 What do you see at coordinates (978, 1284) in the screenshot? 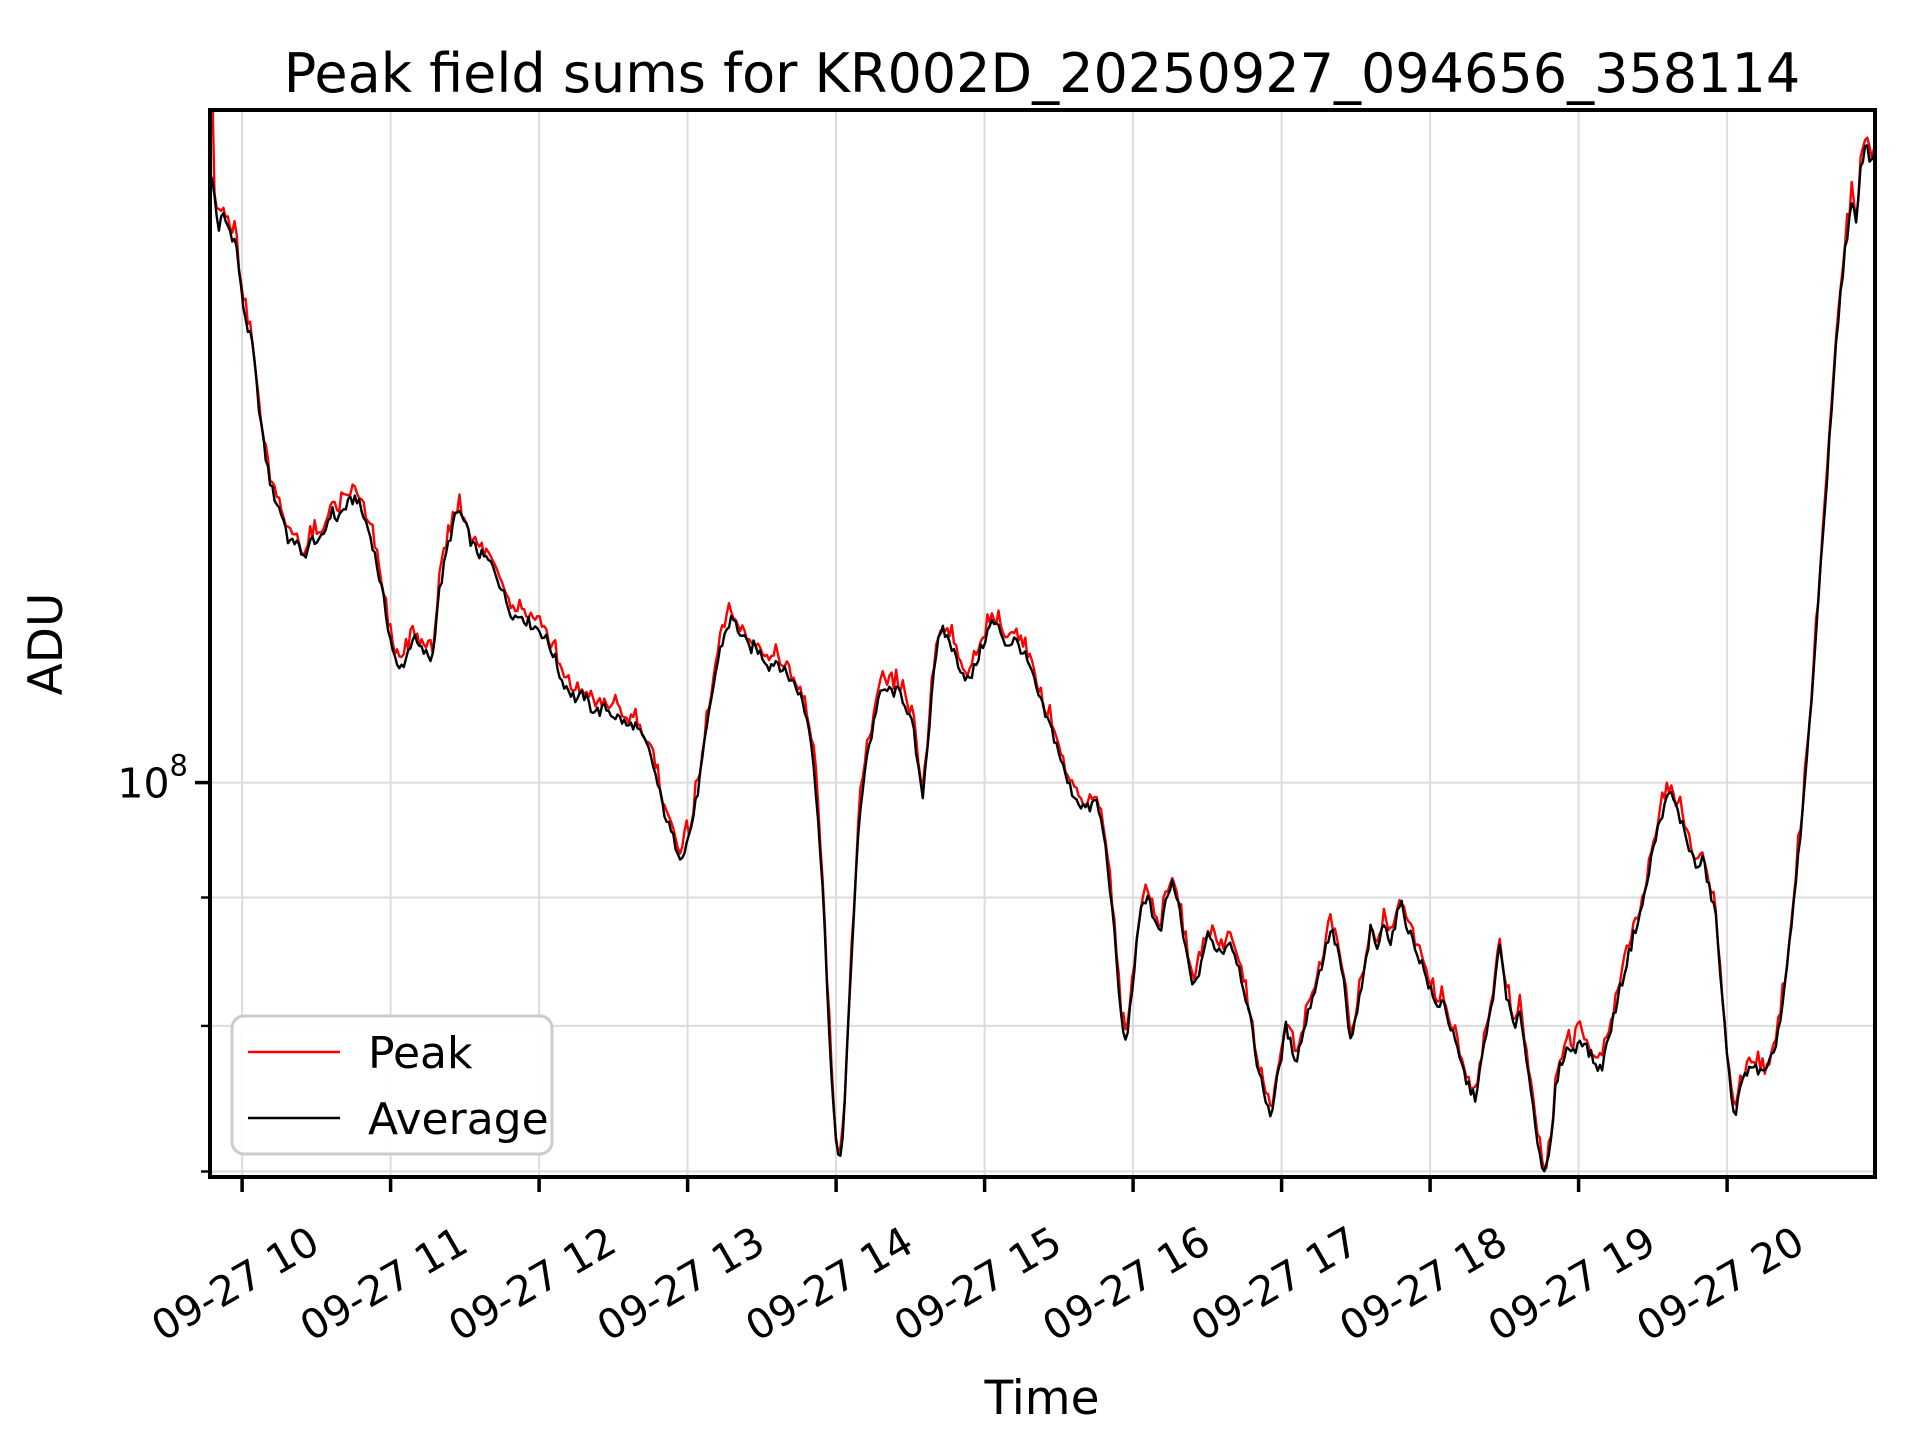
I see `x-tick-label: 09-27 15` at bounding box center [978, 1284].